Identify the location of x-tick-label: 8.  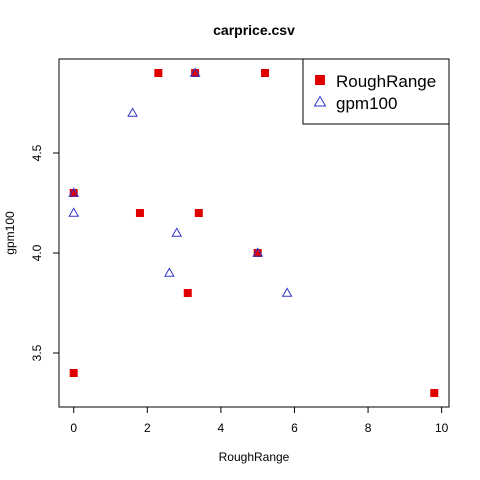
(368, 428).